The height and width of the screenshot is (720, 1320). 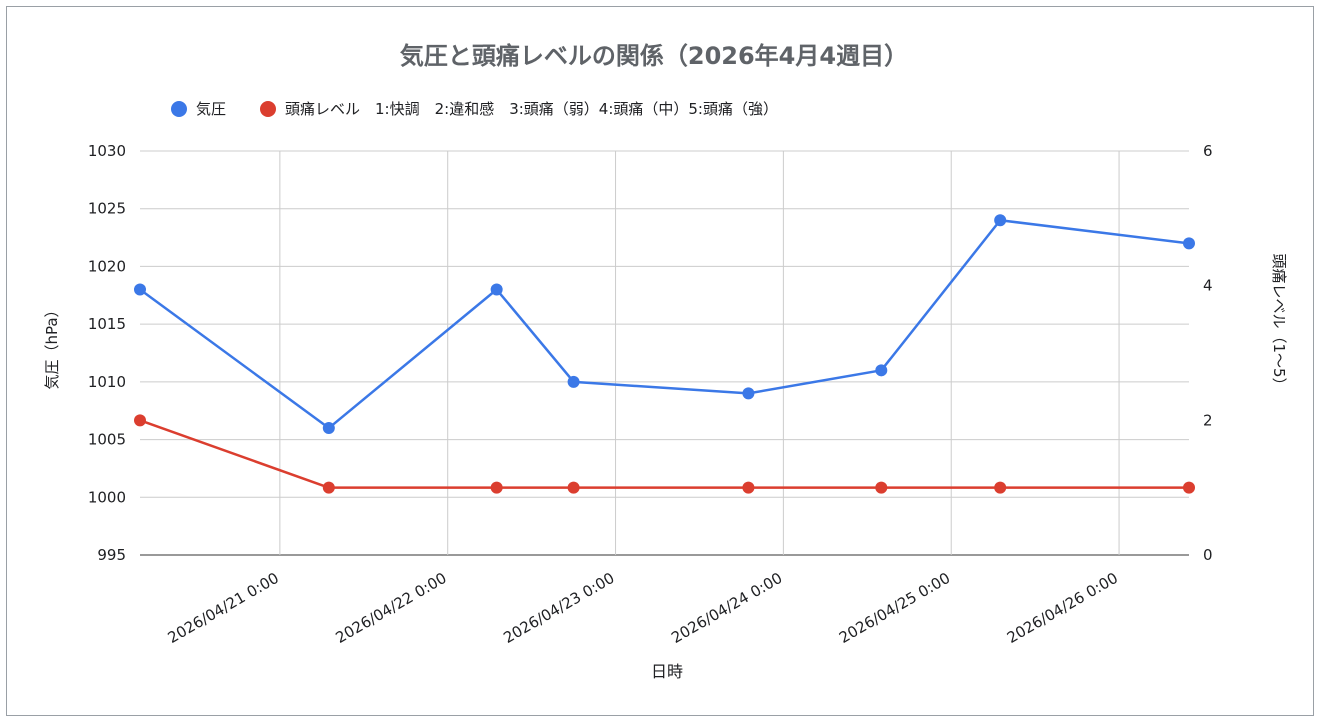 I want to click on y2-axis-ticks: 0 2 4 6, so click(x=1208, y=353).